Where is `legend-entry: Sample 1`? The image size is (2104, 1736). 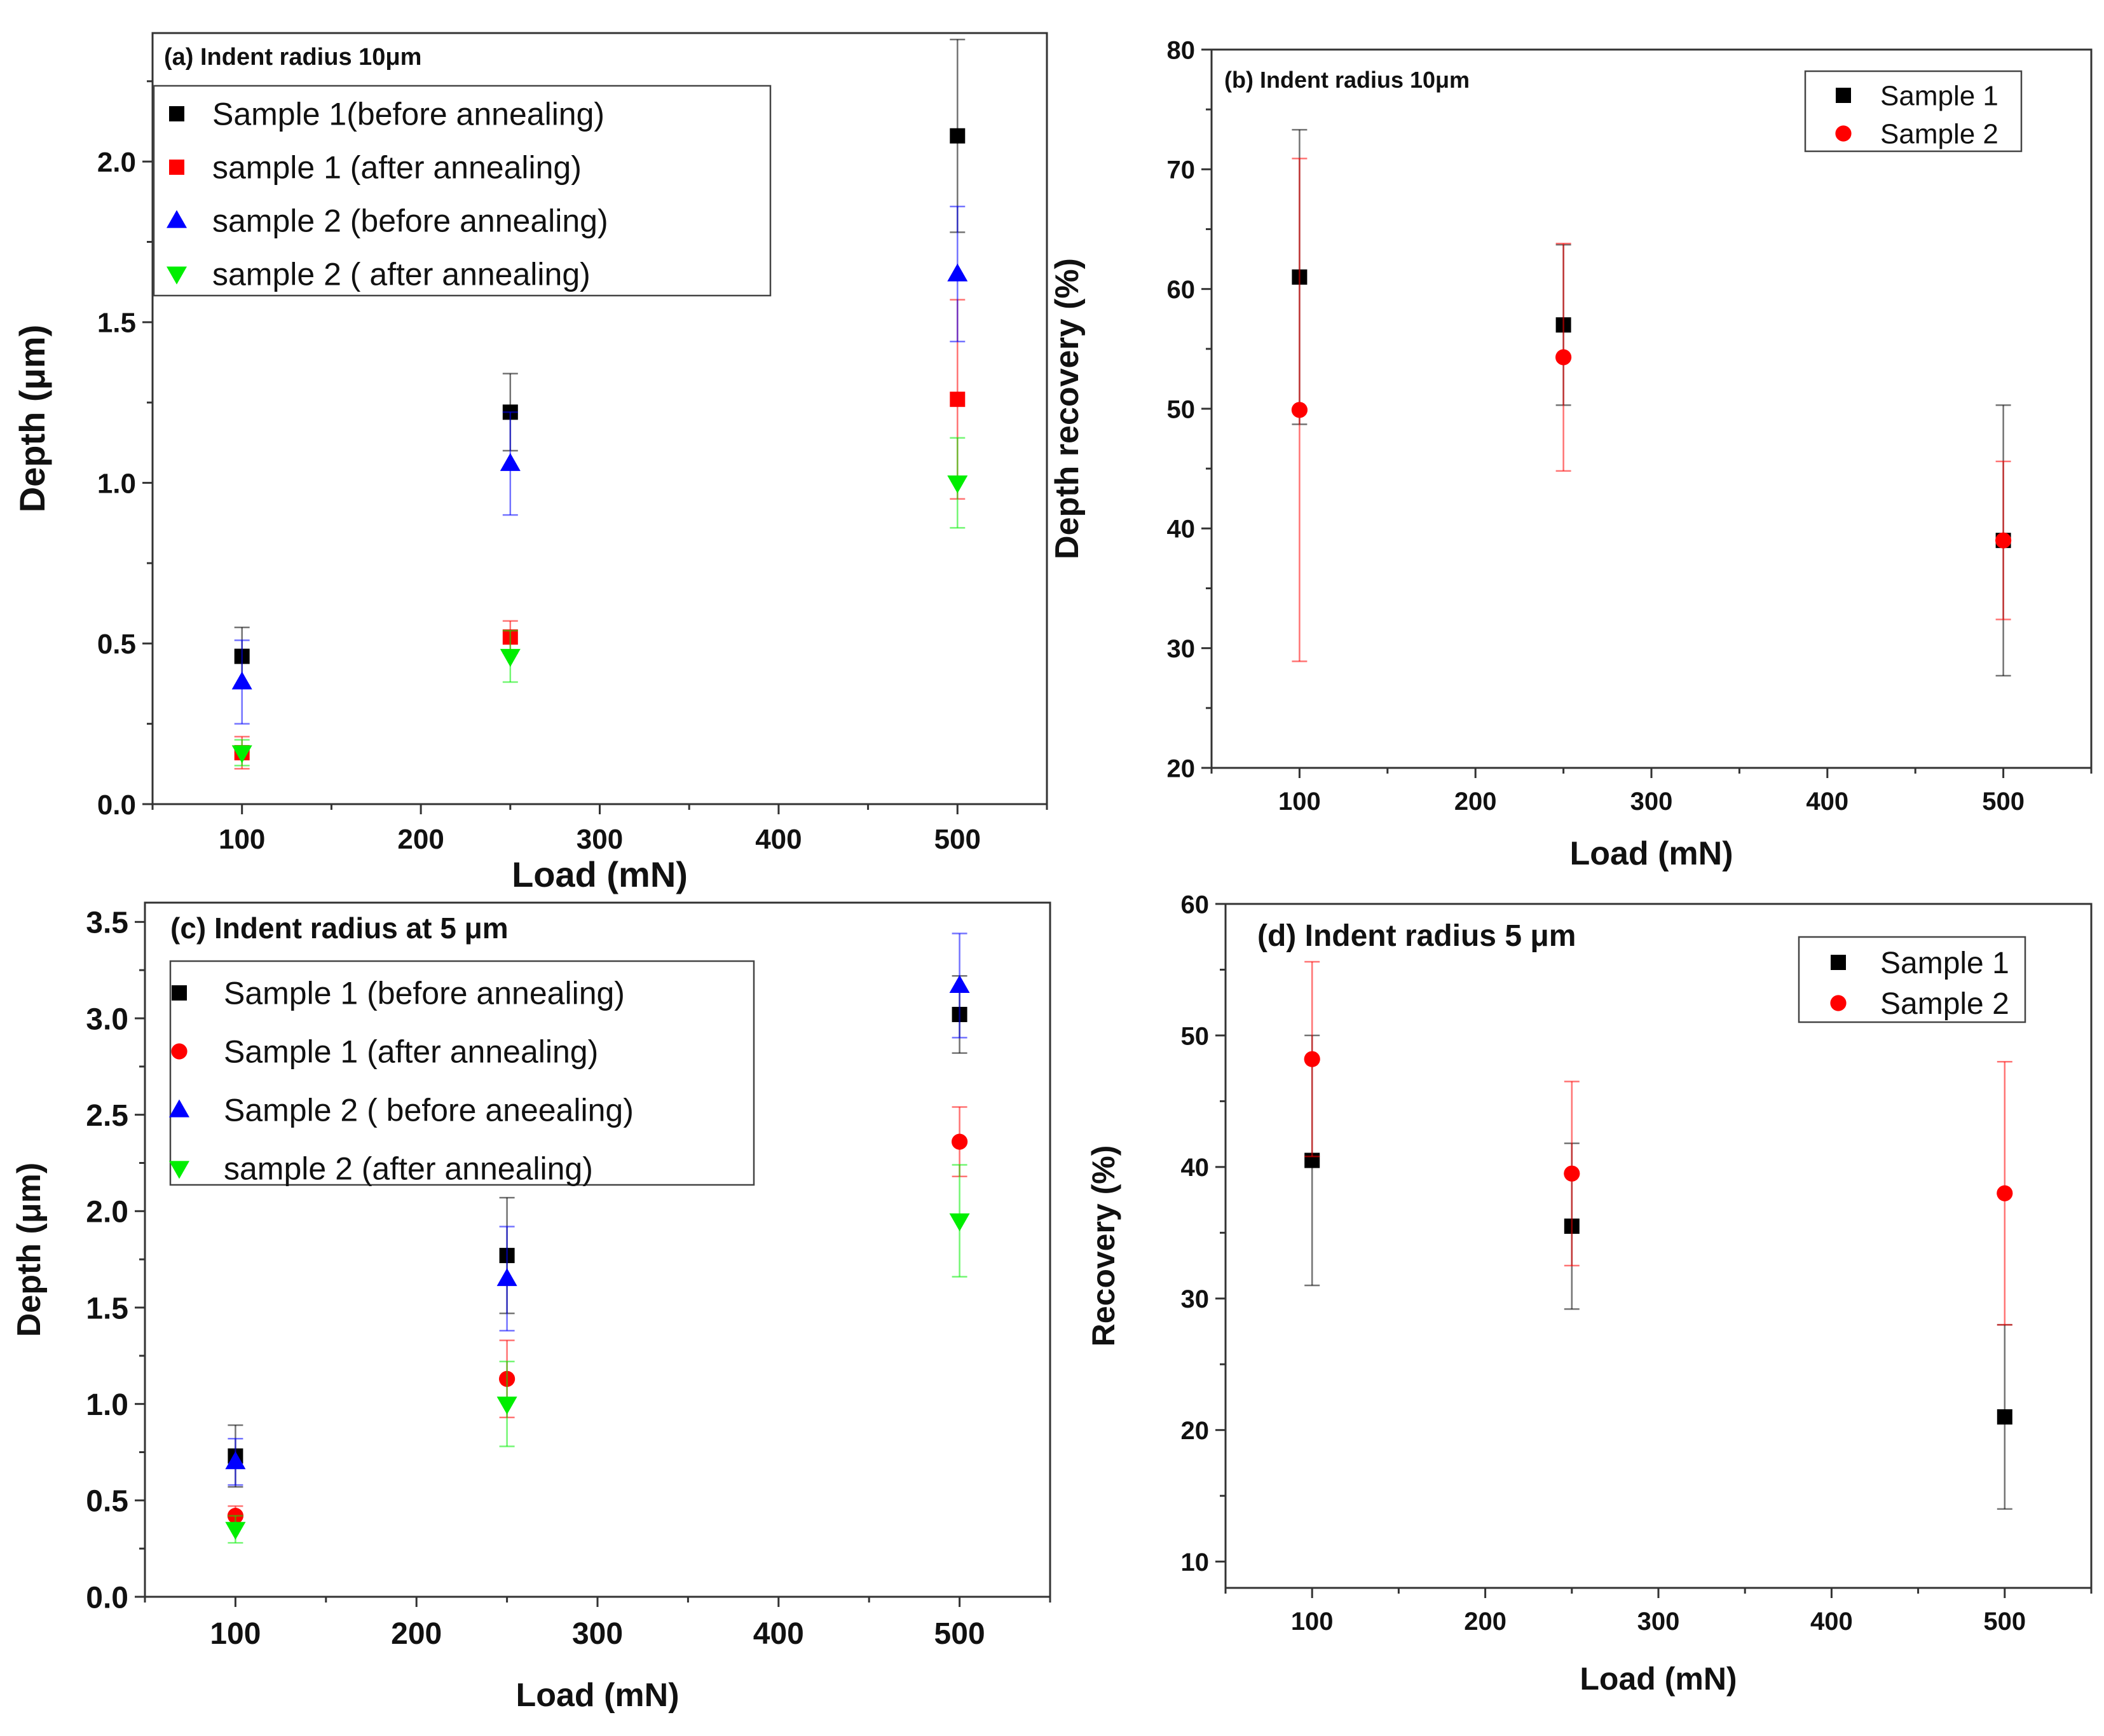
legend-entry: Sample 1 is located at coordinates (1944, 963).